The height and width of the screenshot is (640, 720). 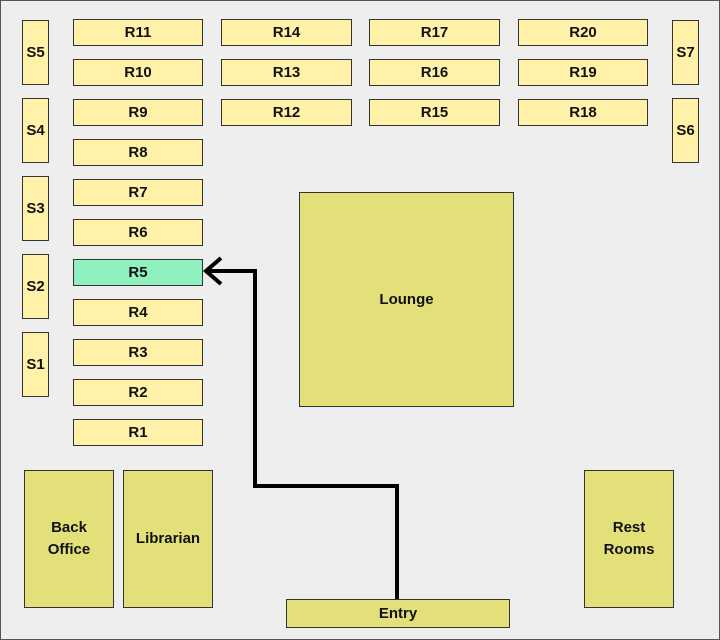 What do you see at coordinates (35, 130) in the screenshot?
I see `study-room-s4: S4` at bounding box center [35, 130].